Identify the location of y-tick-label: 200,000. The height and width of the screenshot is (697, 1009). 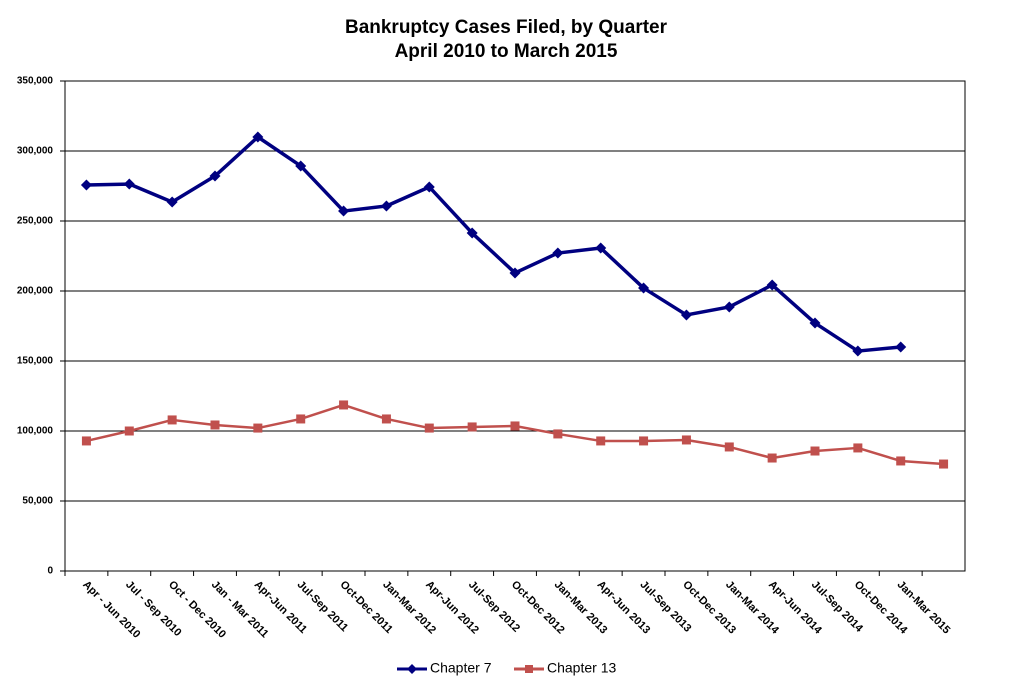
(35, 291).